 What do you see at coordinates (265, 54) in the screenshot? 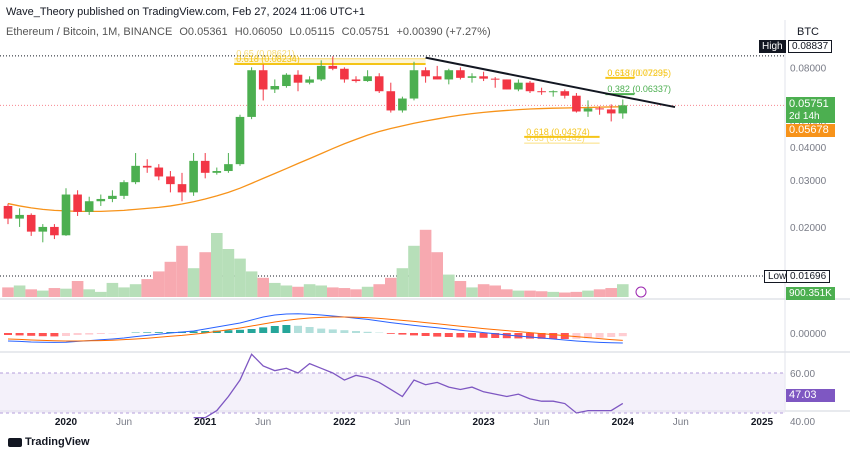
I see `fib-level-label: 0.65 (0.08621)` at bounding box center [265, 54].